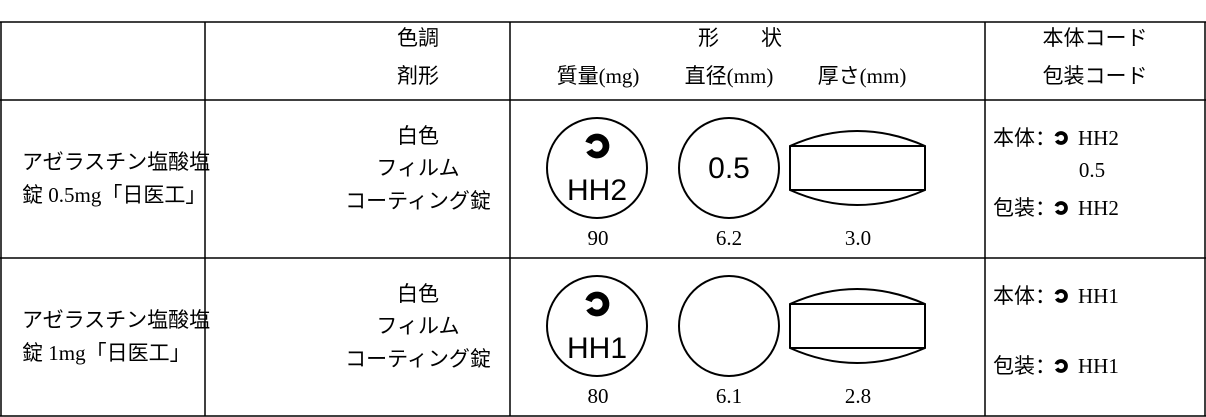  What do you see at coordinates (1098, 138) in the screenshot?
I see `body-code: HH2` at bounding box center [1098, 138].